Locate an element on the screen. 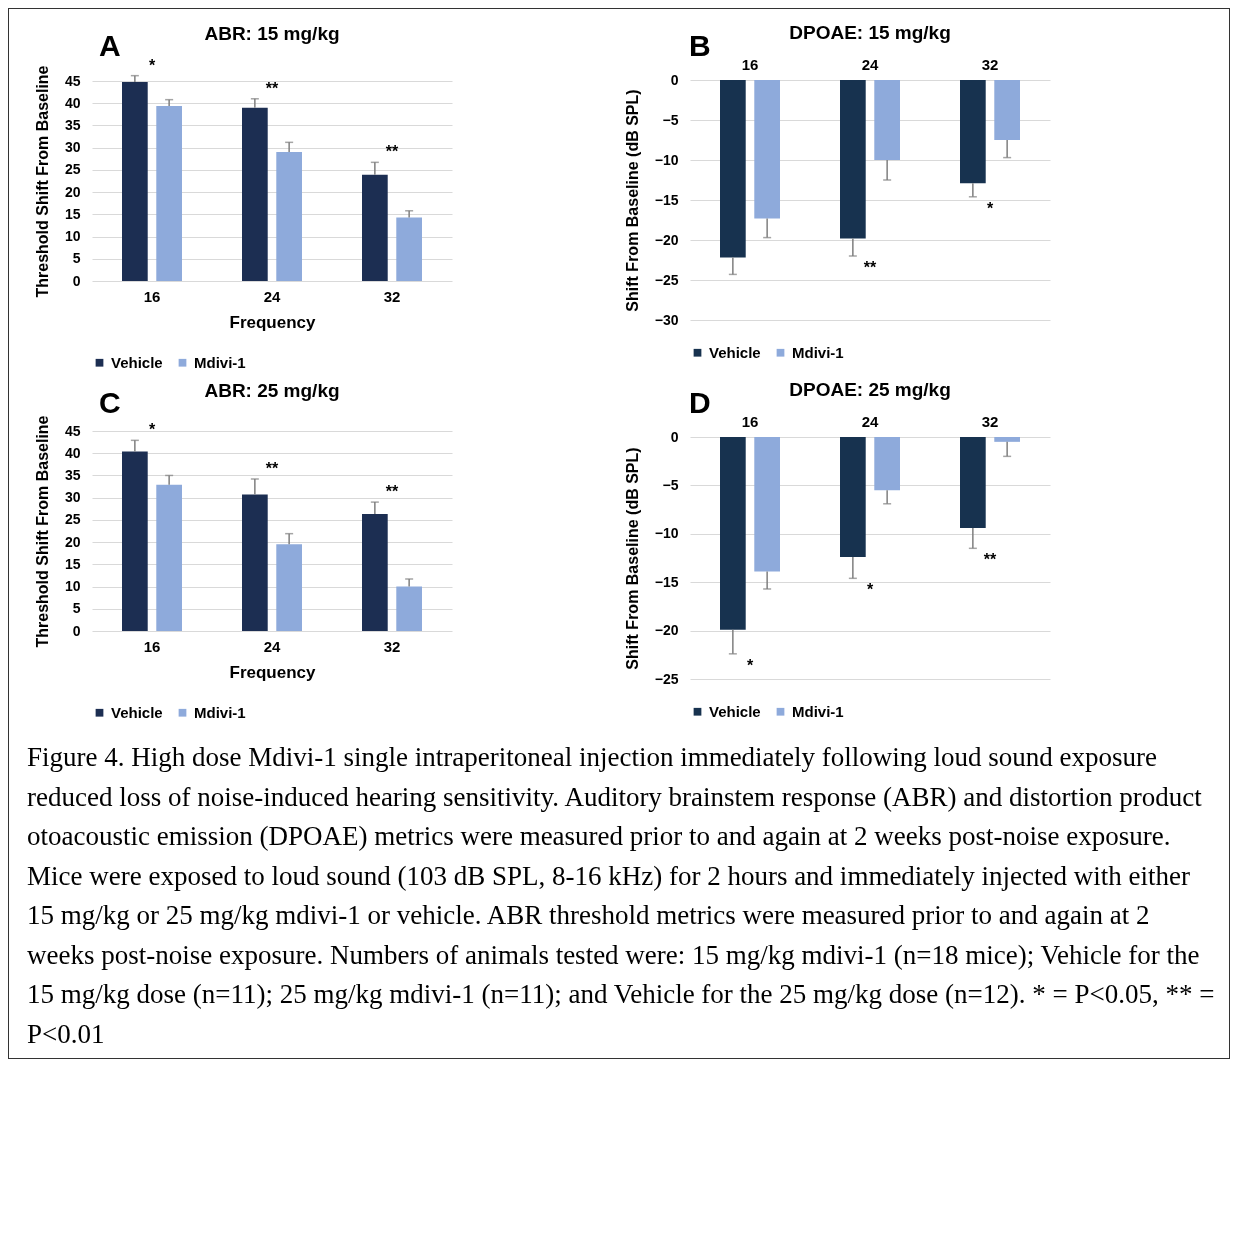  y-tick-label: −30 is located at coordinates (666, 319).